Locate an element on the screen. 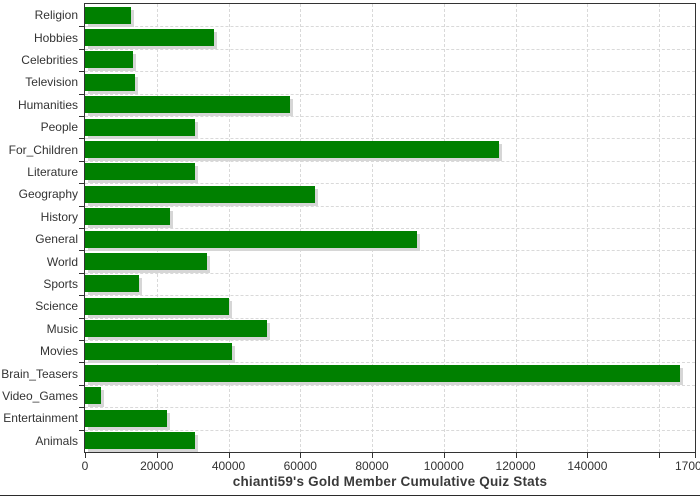 This screenshot has height=500, width=700. bar-literature is located at coordinates (140, 172).